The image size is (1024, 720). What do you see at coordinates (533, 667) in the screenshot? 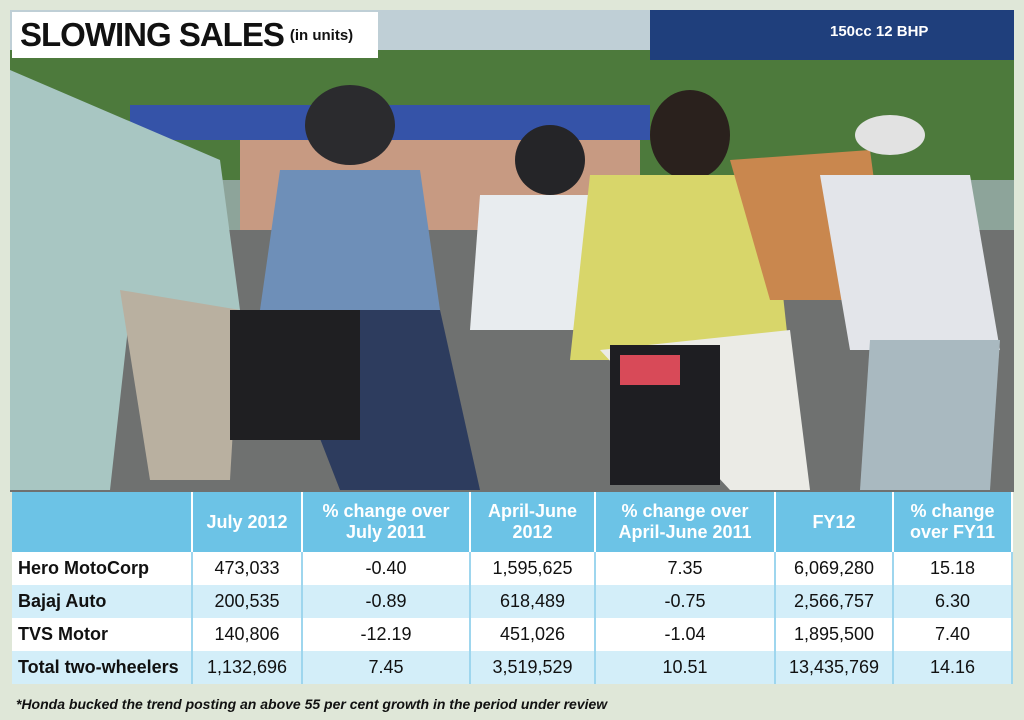
I see `cell: 3,519,529` at bounding box center [533, 667].